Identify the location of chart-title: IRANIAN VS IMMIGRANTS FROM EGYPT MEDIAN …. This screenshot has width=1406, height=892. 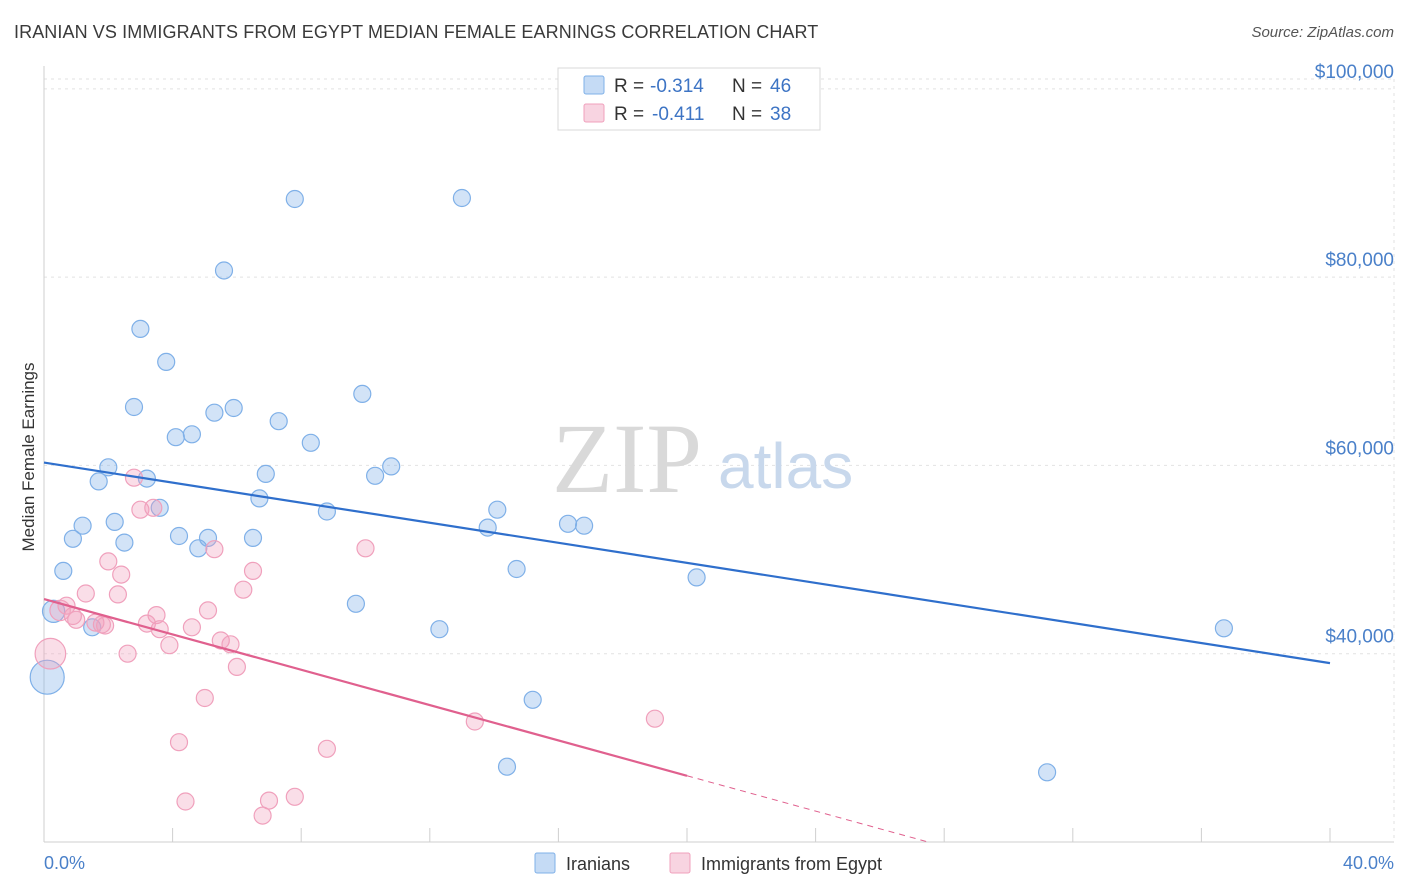
(416, 32).